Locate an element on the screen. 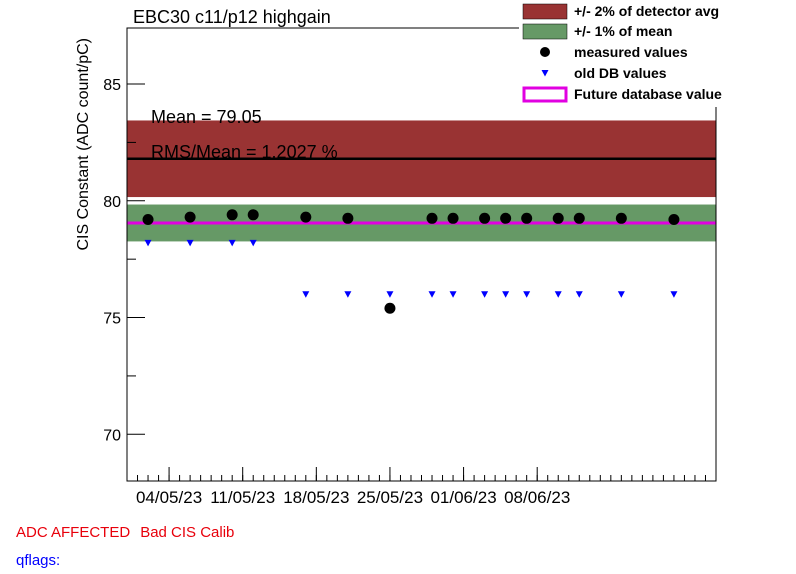  legend-detector-band-swatch is located at coordinates (545, 11).